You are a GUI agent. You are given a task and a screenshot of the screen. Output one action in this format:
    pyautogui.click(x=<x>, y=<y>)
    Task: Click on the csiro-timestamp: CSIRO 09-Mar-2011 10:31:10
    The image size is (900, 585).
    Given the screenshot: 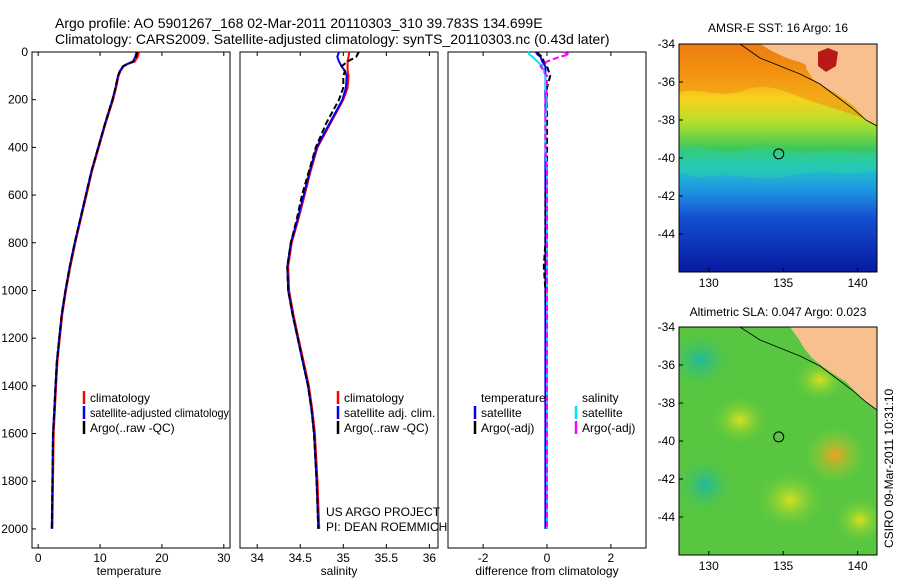 What is the action you would take?
    pyautogui.click(x=889, y=468)
    